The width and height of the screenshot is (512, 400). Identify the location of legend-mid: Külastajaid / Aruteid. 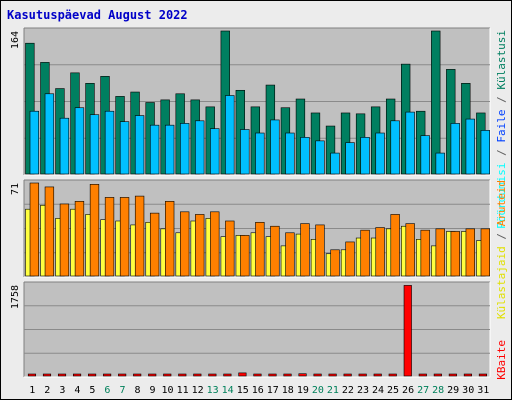
(501, 249).